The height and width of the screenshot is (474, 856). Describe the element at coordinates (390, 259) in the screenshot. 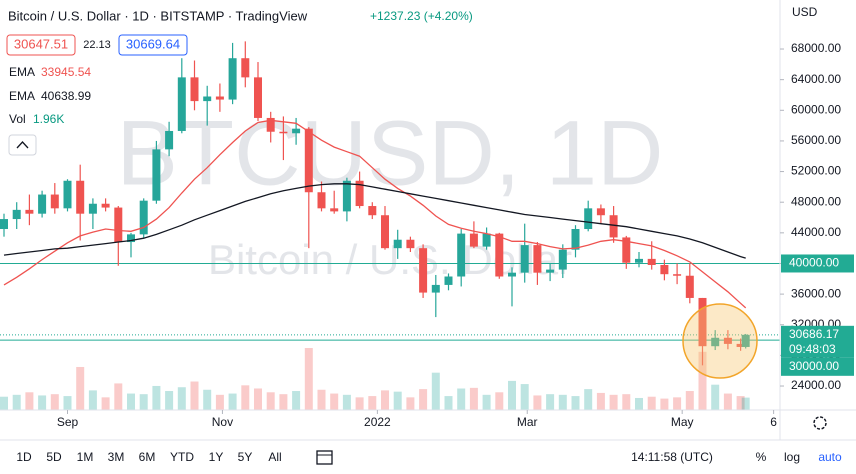

I see `watermark-description: Bitcoin / U.S. Dollar` at that location.